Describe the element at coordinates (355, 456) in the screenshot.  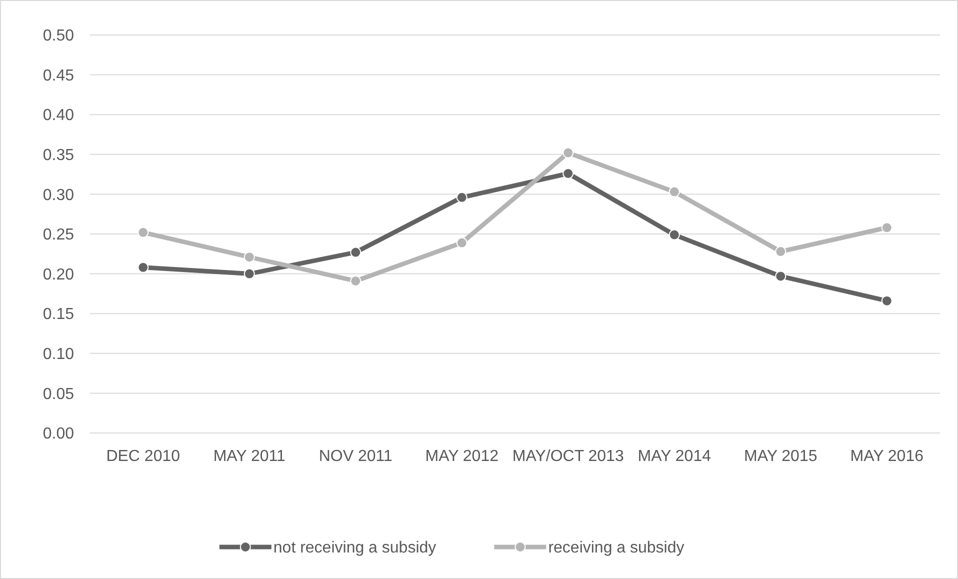
I see `x-tick-label: NOV 2011` at that location.